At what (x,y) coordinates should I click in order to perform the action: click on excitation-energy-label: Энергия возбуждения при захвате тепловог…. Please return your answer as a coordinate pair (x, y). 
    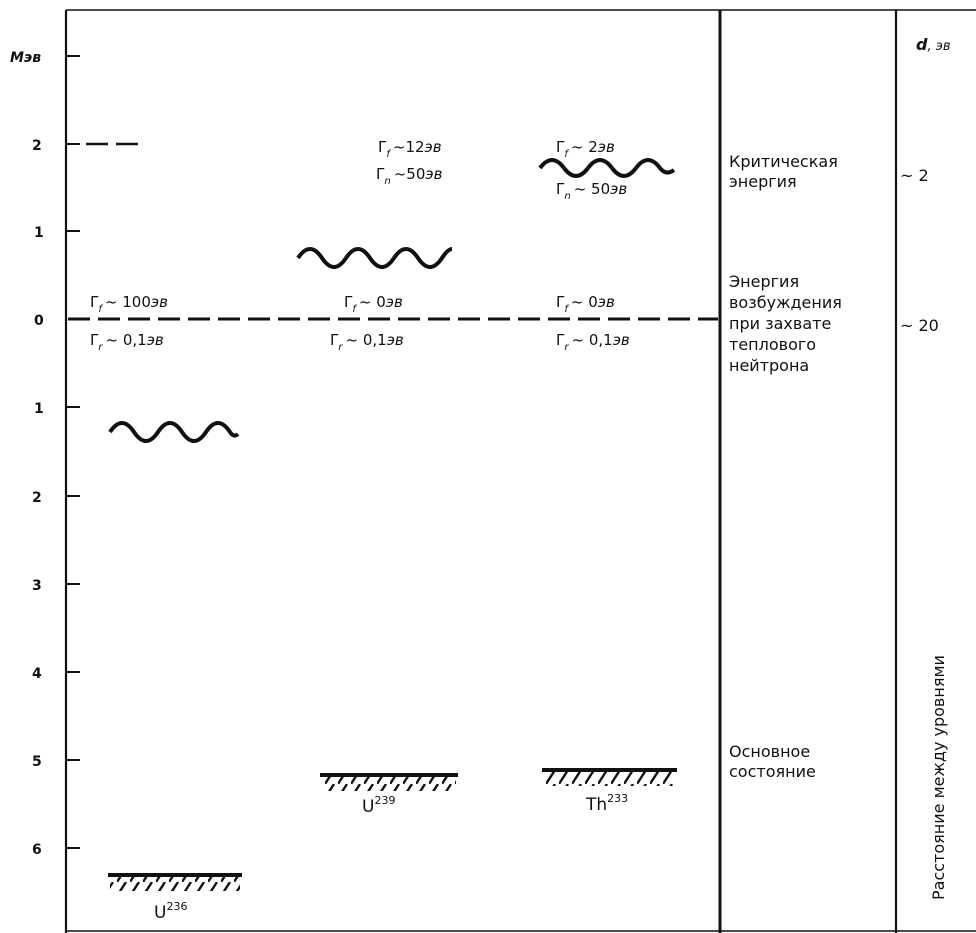
    Looking at the image, I should click on (785, 323).